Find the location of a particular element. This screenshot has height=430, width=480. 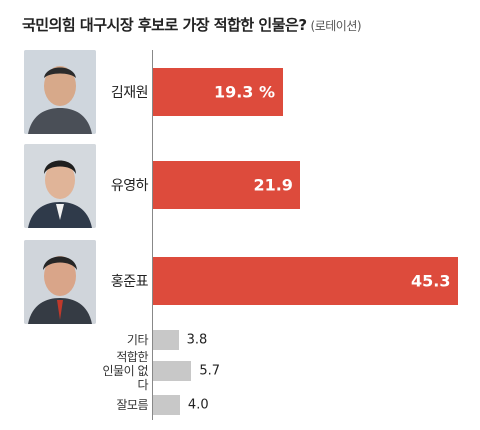

category-label: 홍준표 is located at coordinates (129, 282).